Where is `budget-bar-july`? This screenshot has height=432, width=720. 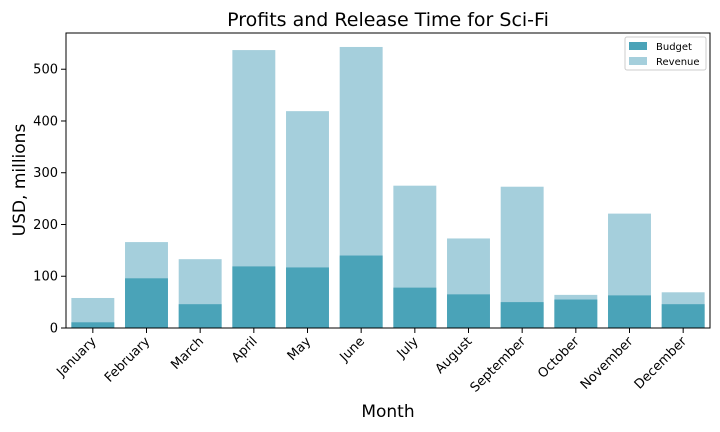
budget-bar-july is located at coordinates (415, 307).